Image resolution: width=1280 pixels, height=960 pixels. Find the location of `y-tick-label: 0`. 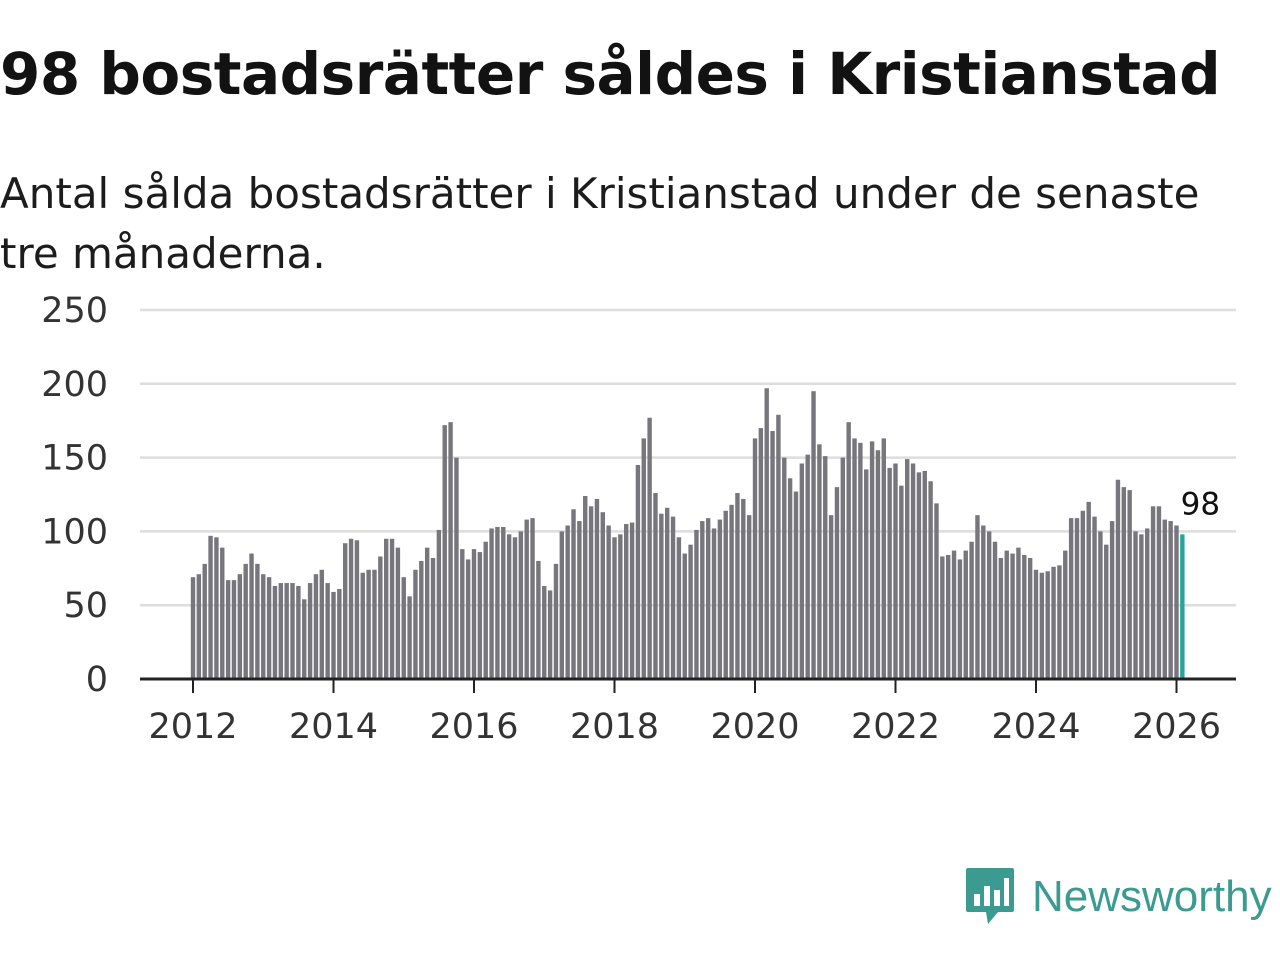

y-tick-label: 0 is located at coordinates (97, 680).